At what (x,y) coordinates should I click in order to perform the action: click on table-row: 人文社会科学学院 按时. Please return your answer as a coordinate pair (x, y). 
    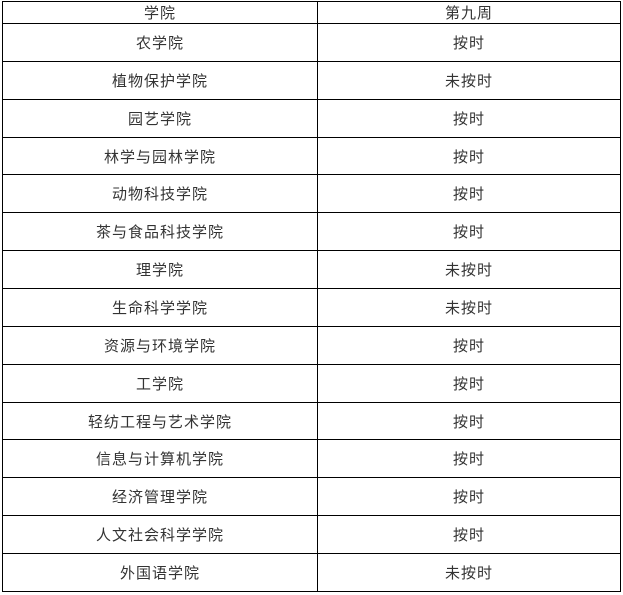
    Looking at the image, I should click on (311, 535).